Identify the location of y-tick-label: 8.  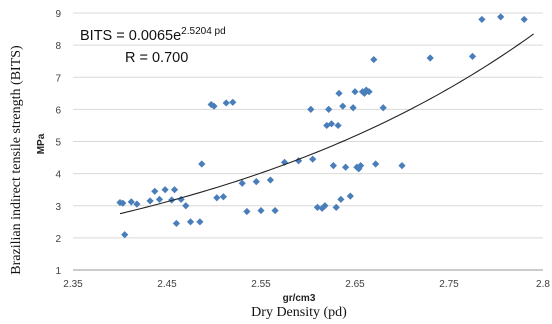
(58, 46).